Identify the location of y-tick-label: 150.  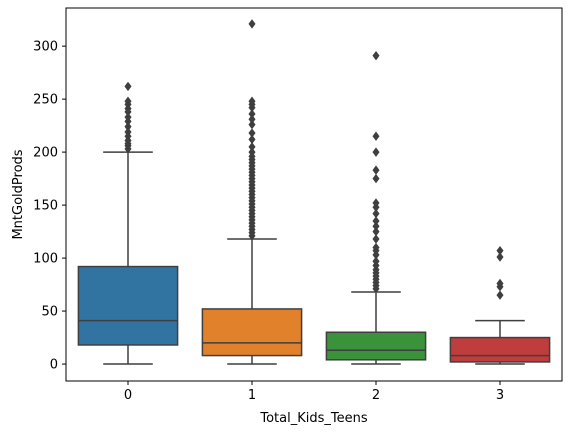
(45, 206).